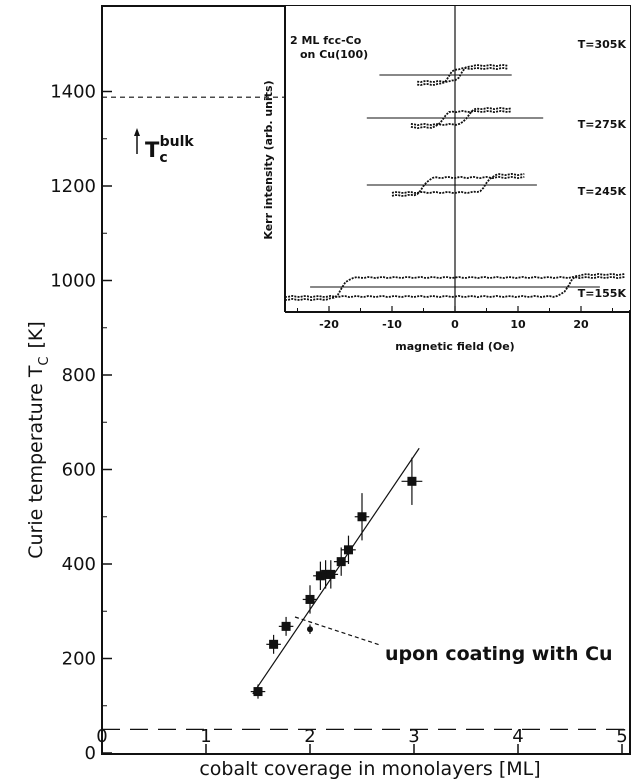 The height and width of the screenshot is (782, 634). Describe the element at coordinates (44, 361) in the screenshot. I see `y-axis-label-sub: C` at that location.